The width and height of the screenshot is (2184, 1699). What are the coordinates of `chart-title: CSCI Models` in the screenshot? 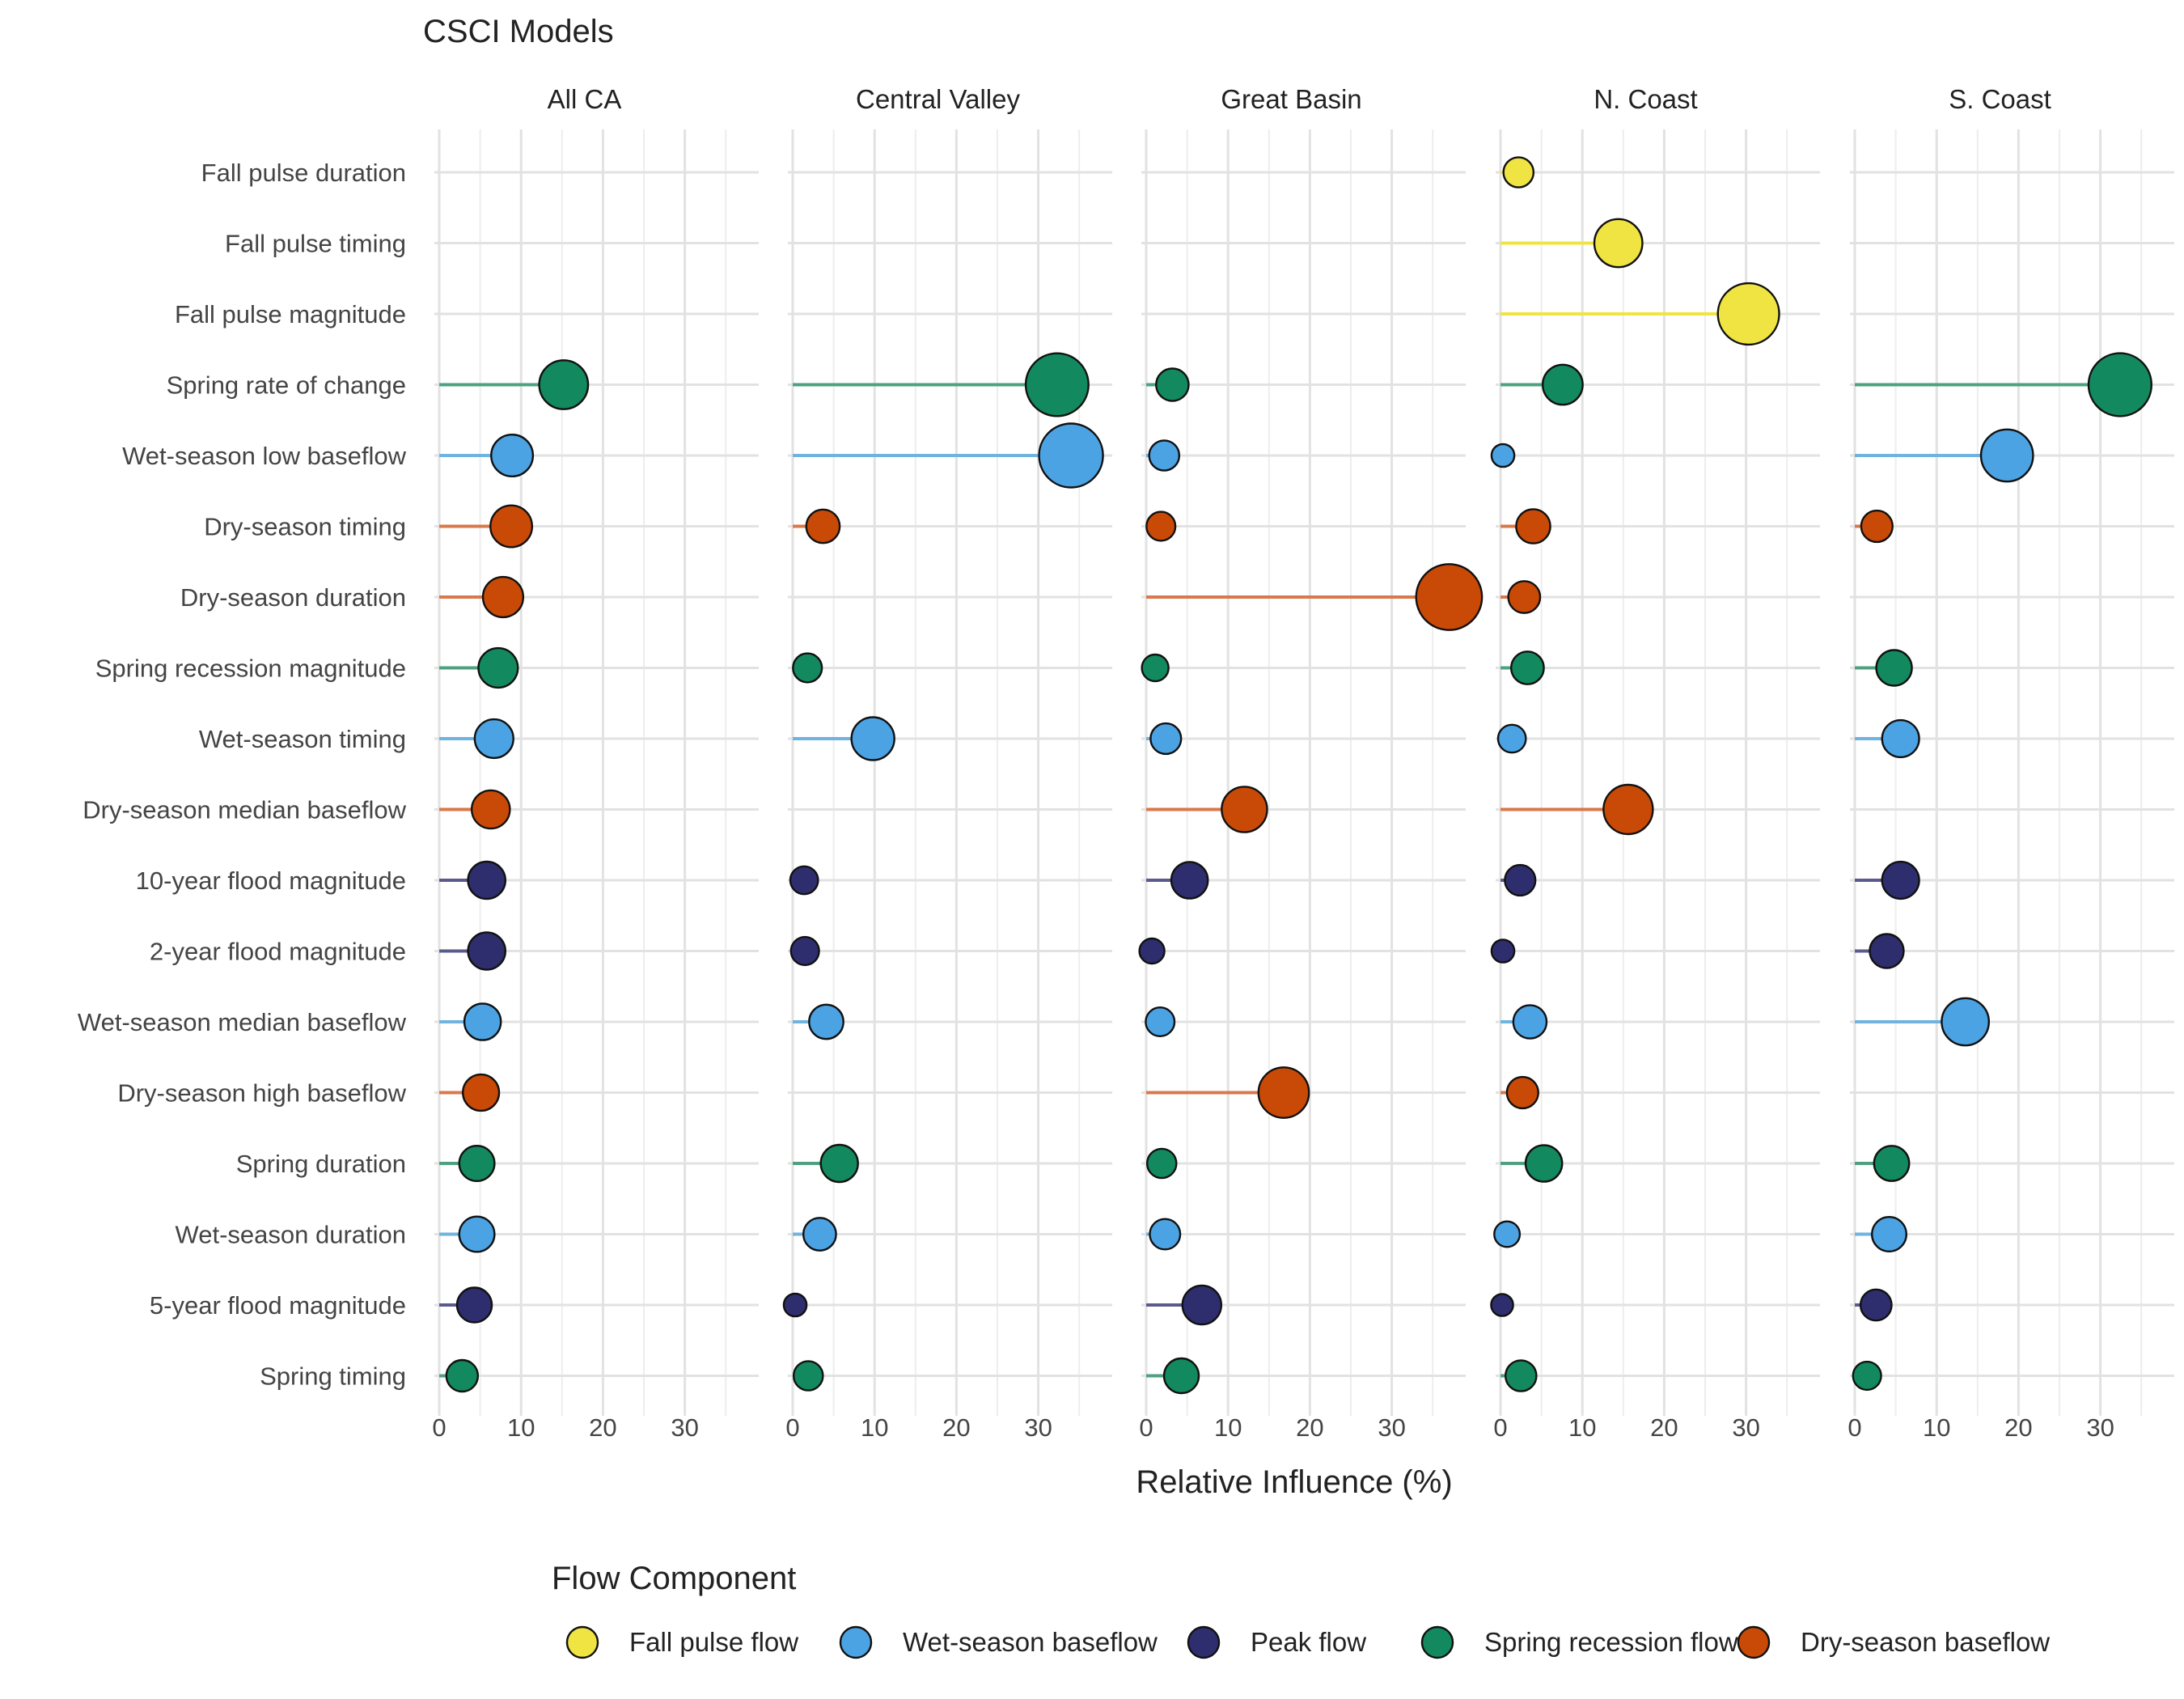 It's located at (518, 31).